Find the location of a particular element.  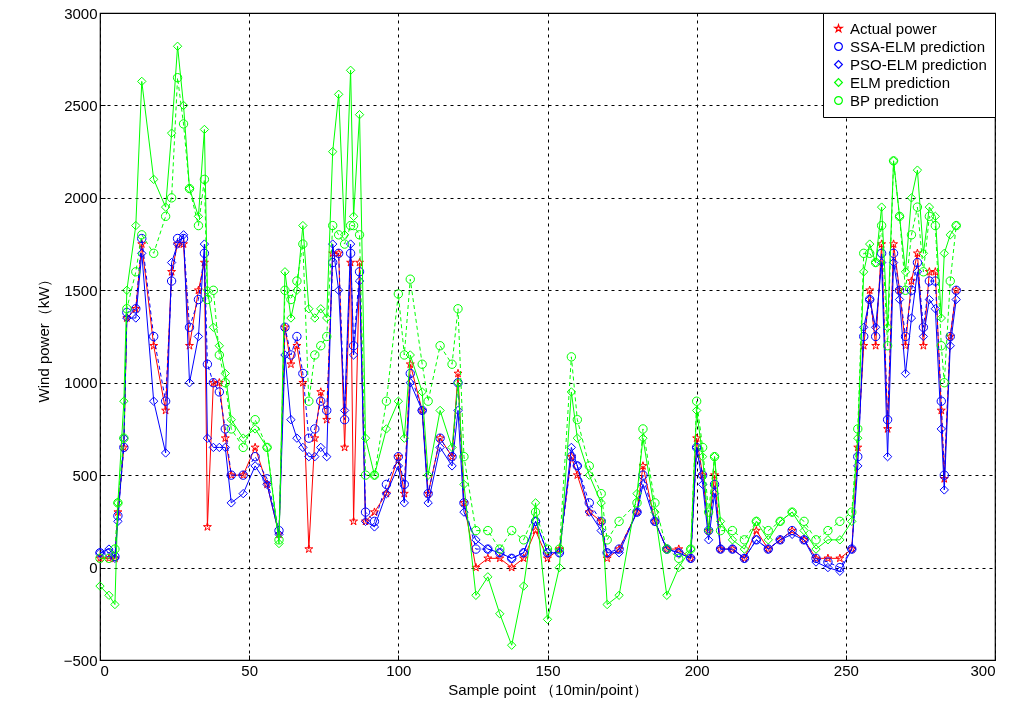

y-axis-title: Wind power（kW） is located at coordinates (43, 337).